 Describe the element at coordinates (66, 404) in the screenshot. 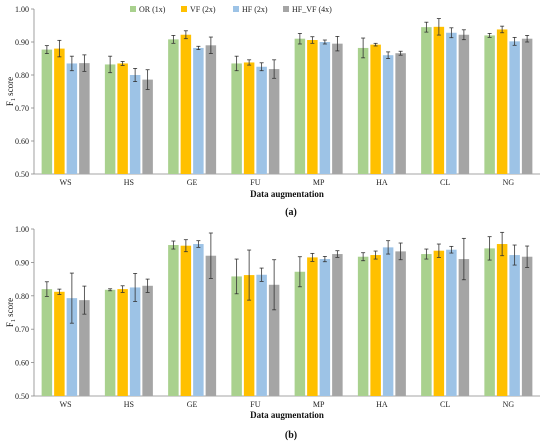

I see `x-tick-label: WS` at that location.